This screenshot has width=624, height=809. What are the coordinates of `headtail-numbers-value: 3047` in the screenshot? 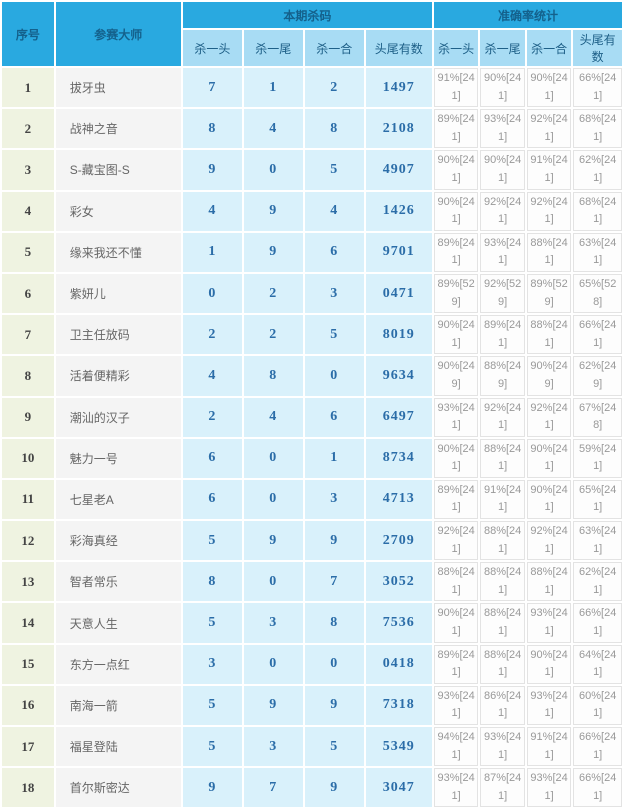 It's located at (398, 788).